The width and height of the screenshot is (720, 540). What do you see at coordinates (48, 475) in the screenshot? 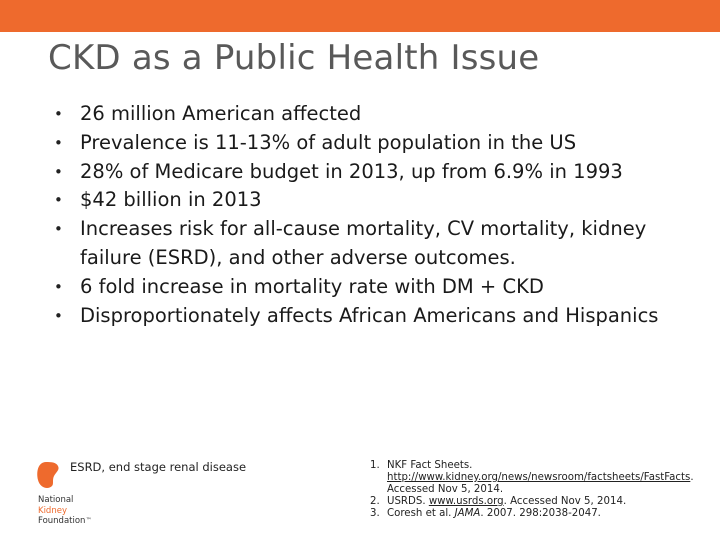
I see `nkf-logo-icon` at bounding box center [48, 475].